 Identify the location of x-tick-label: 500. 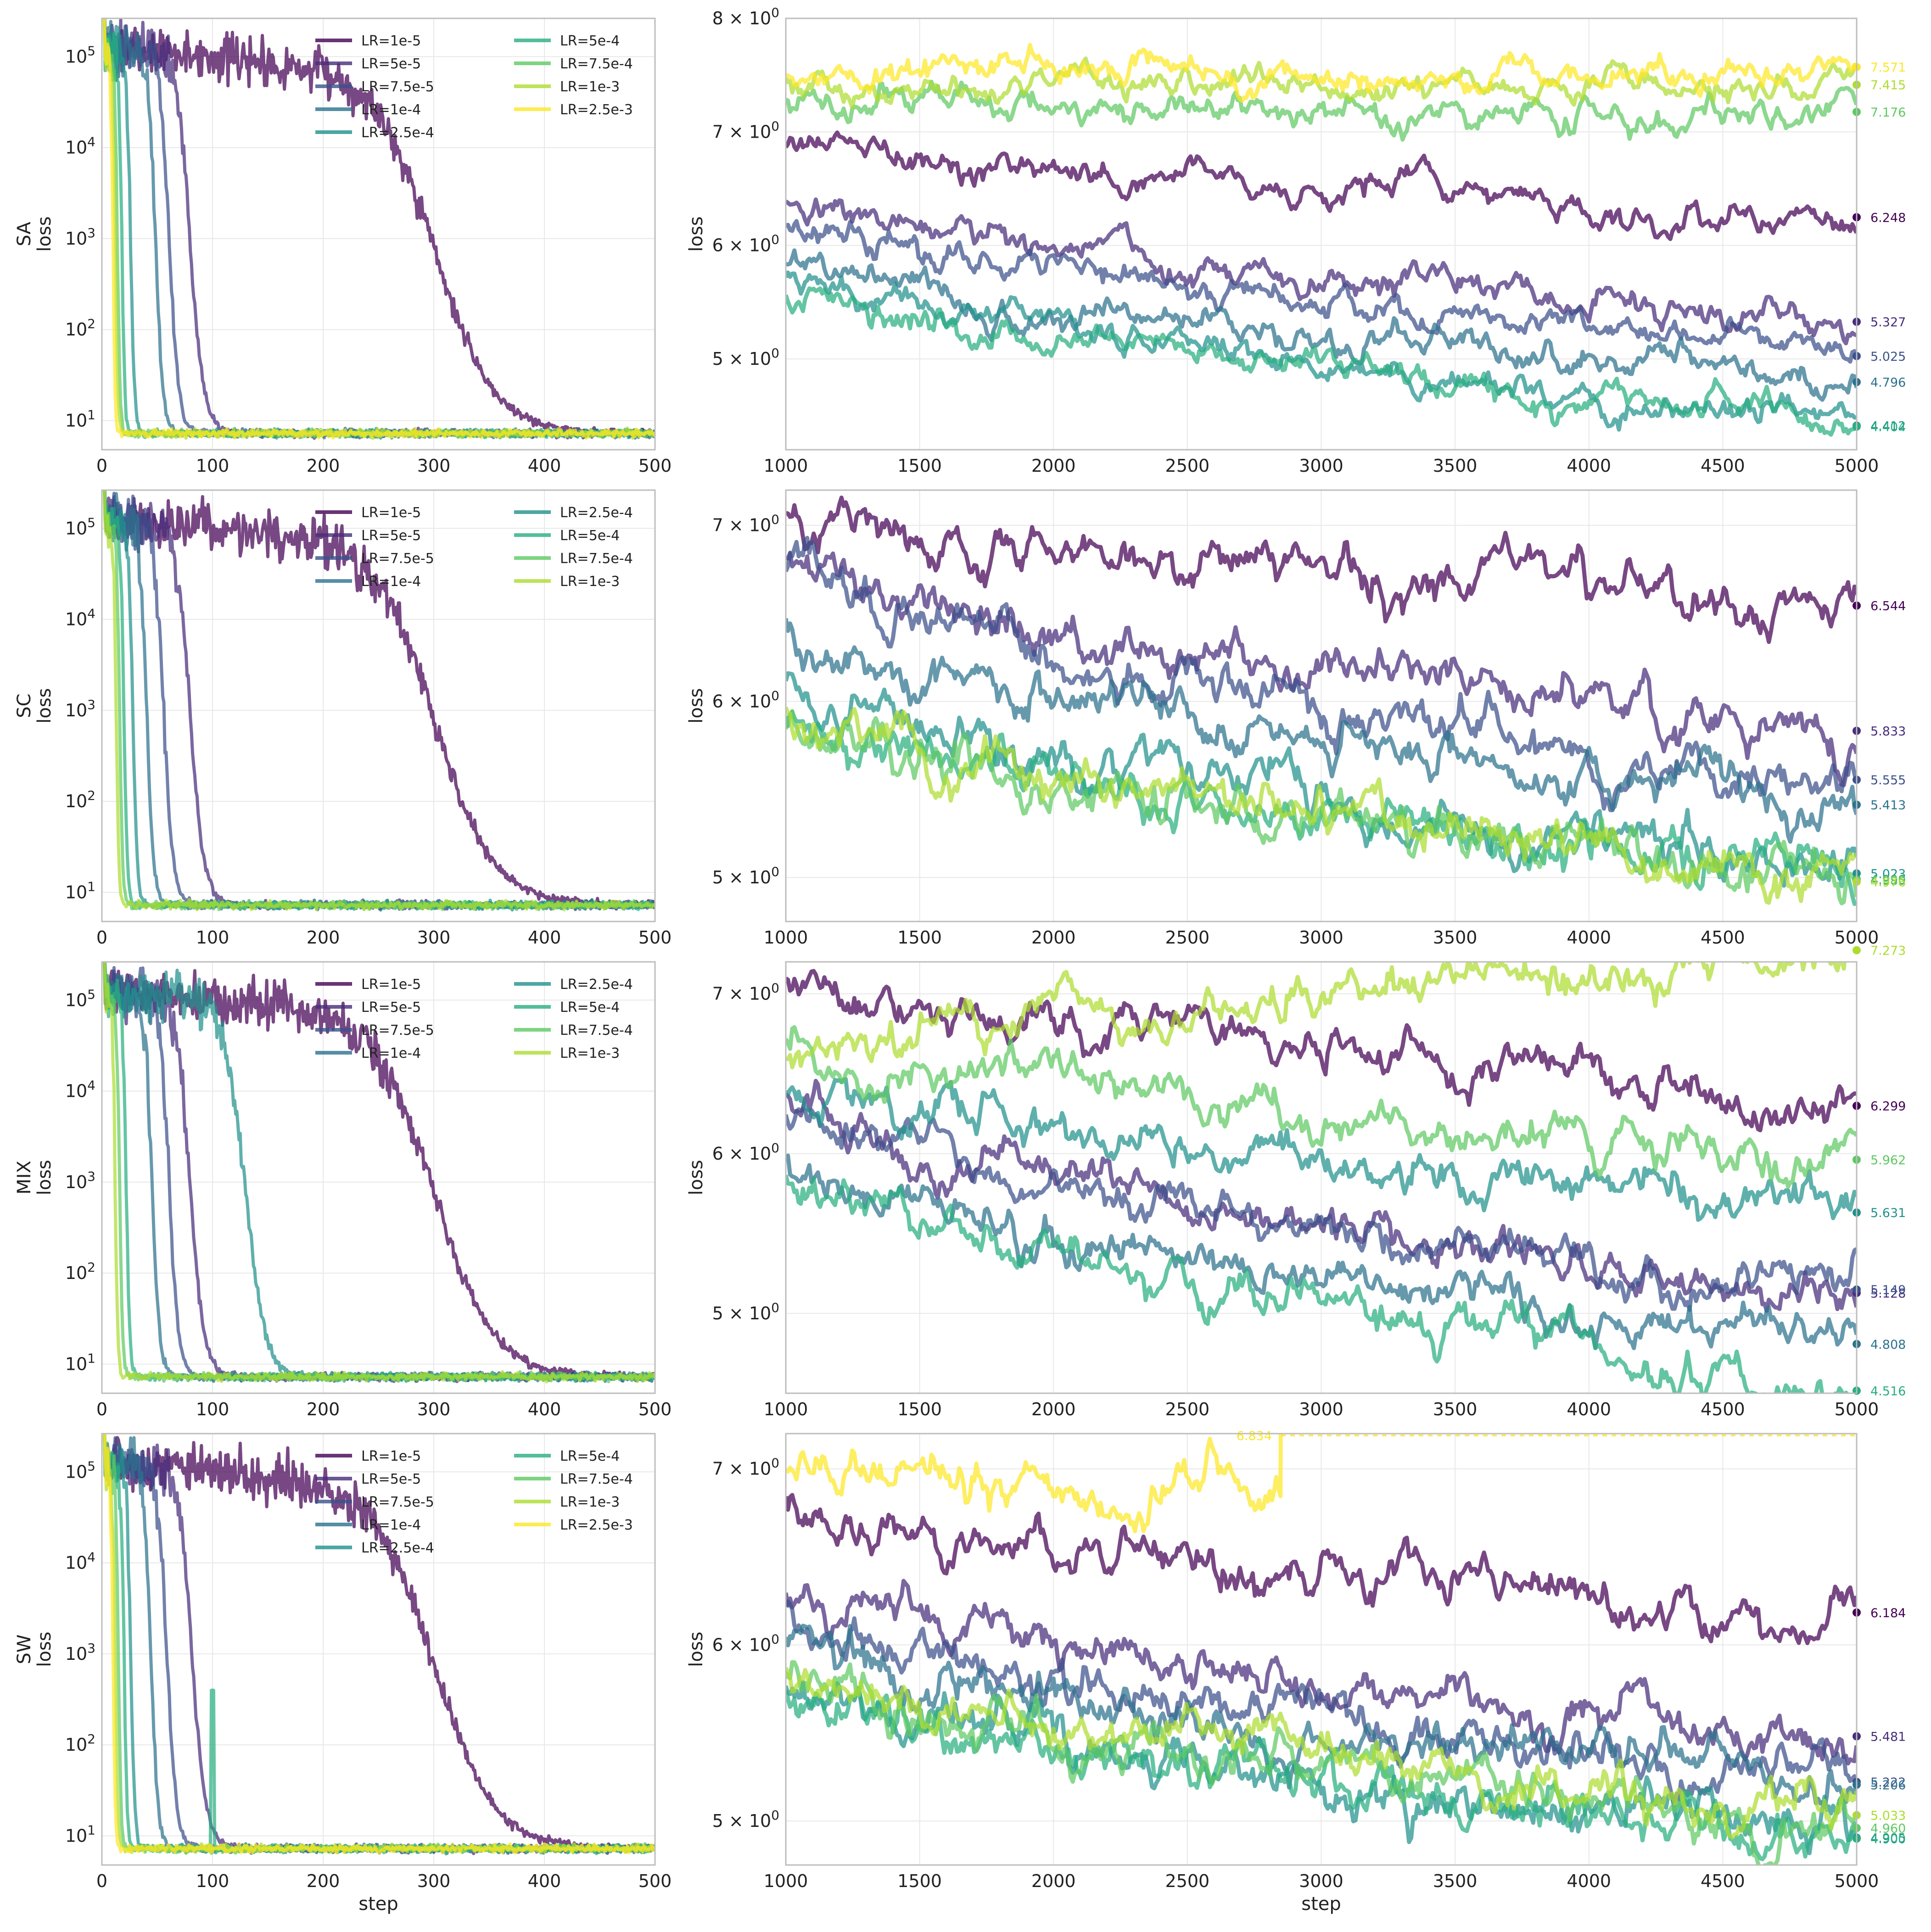
(655, 1881).